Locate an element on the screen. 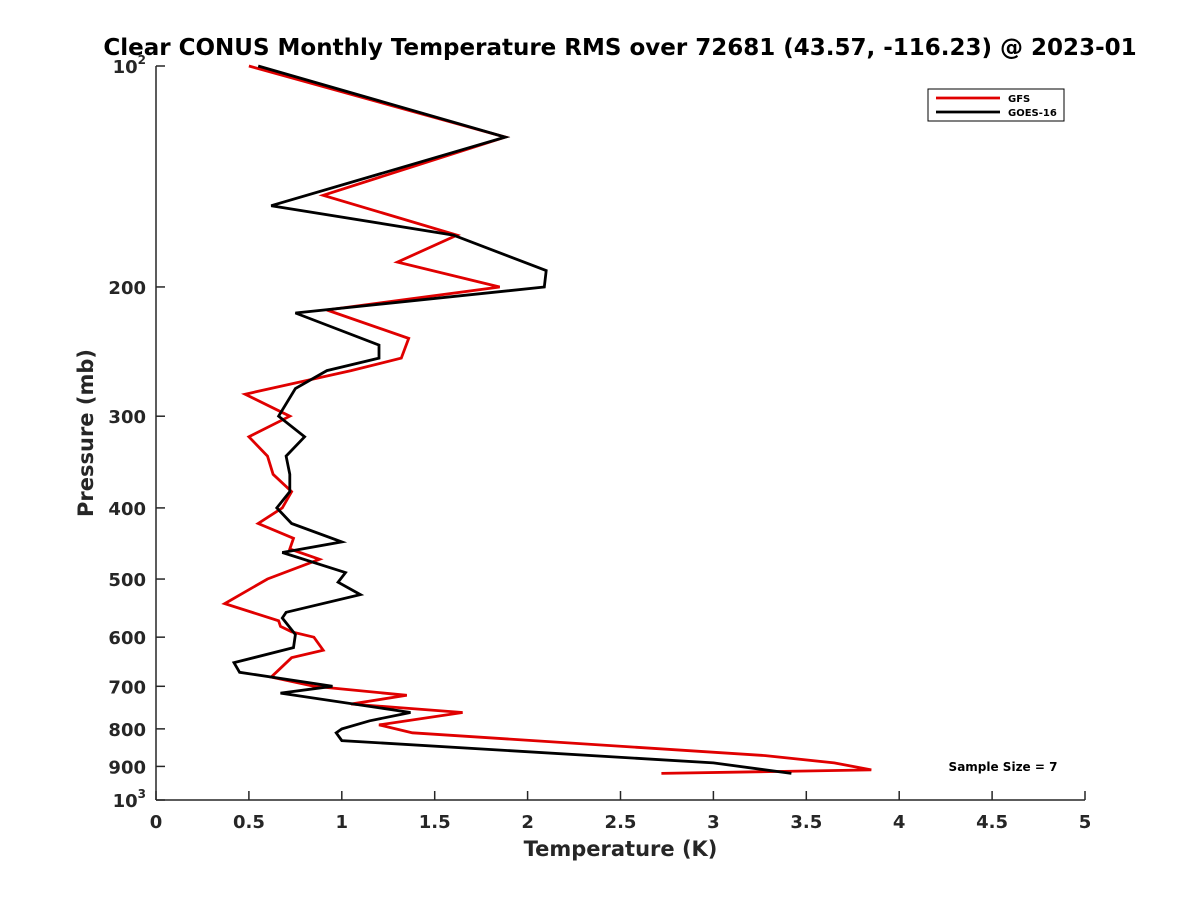 The height and width of the screenshot is (900, 1200). y-tick-label: 800 is located at coordinates (127, 730).